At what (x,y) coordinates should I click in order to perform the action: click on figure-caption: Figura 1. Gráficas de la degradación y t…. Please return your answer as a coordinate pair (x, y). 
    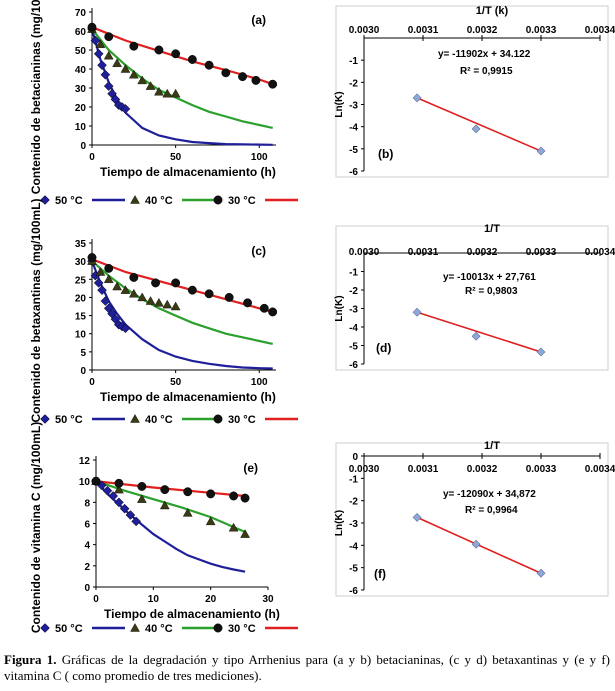
    Looking at the image, I should click on (307, 668).